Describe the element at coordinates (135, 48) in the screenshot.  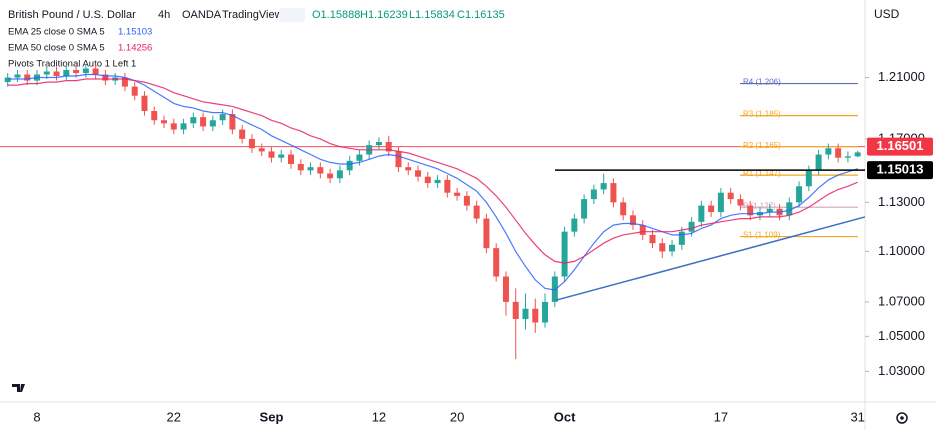
I see `legend-ema50-value: 1.14256` at that location.